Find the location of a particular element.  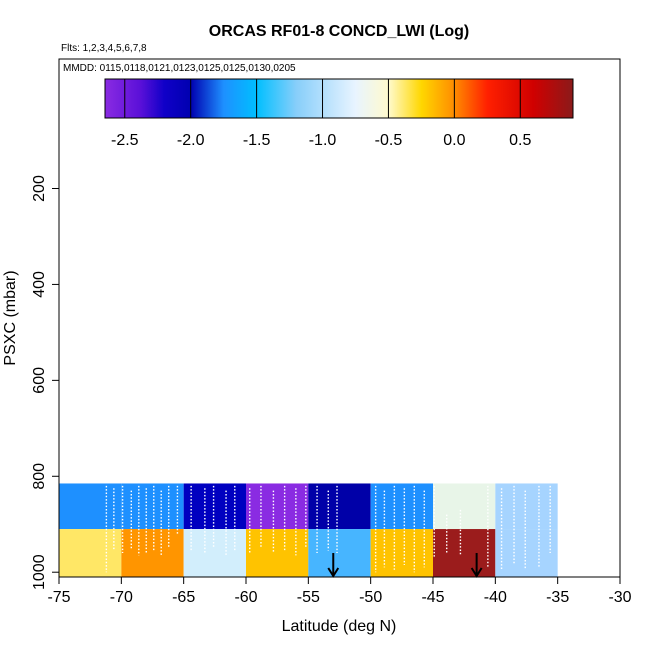

flight-tracks is located at coordinates (328, 529).